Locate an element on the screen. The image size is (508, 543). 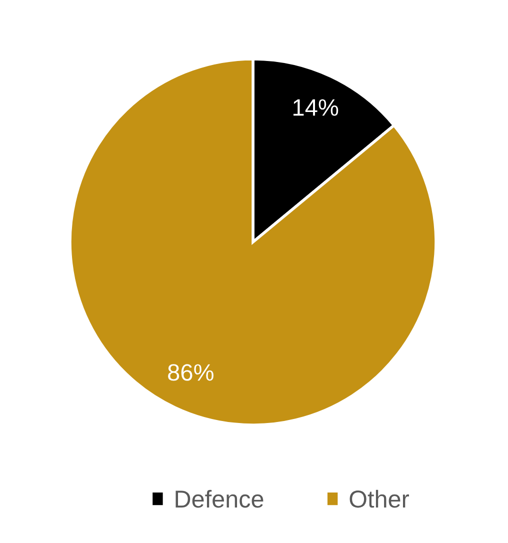
data-label: 86% is located at coordinates (191, 372).